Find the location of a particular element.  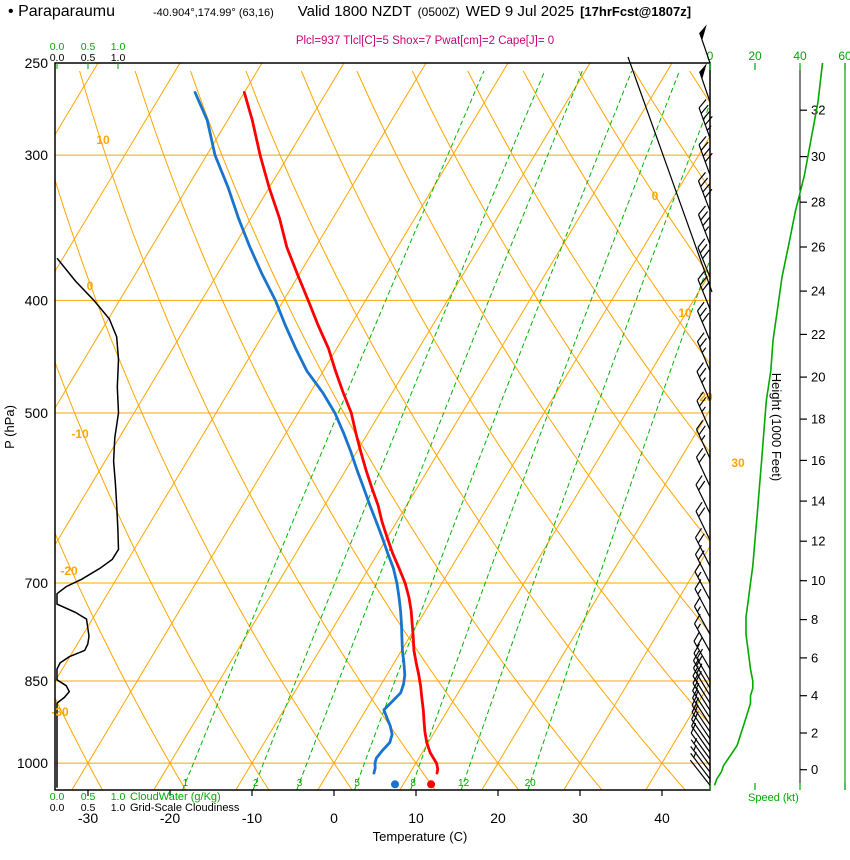

mixing-ratio-label: 8 is located at coordinates (413, 783).